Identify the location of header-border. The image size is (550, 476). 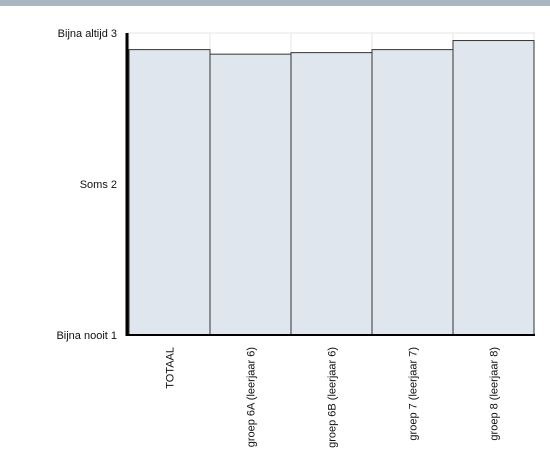
(275, 3).